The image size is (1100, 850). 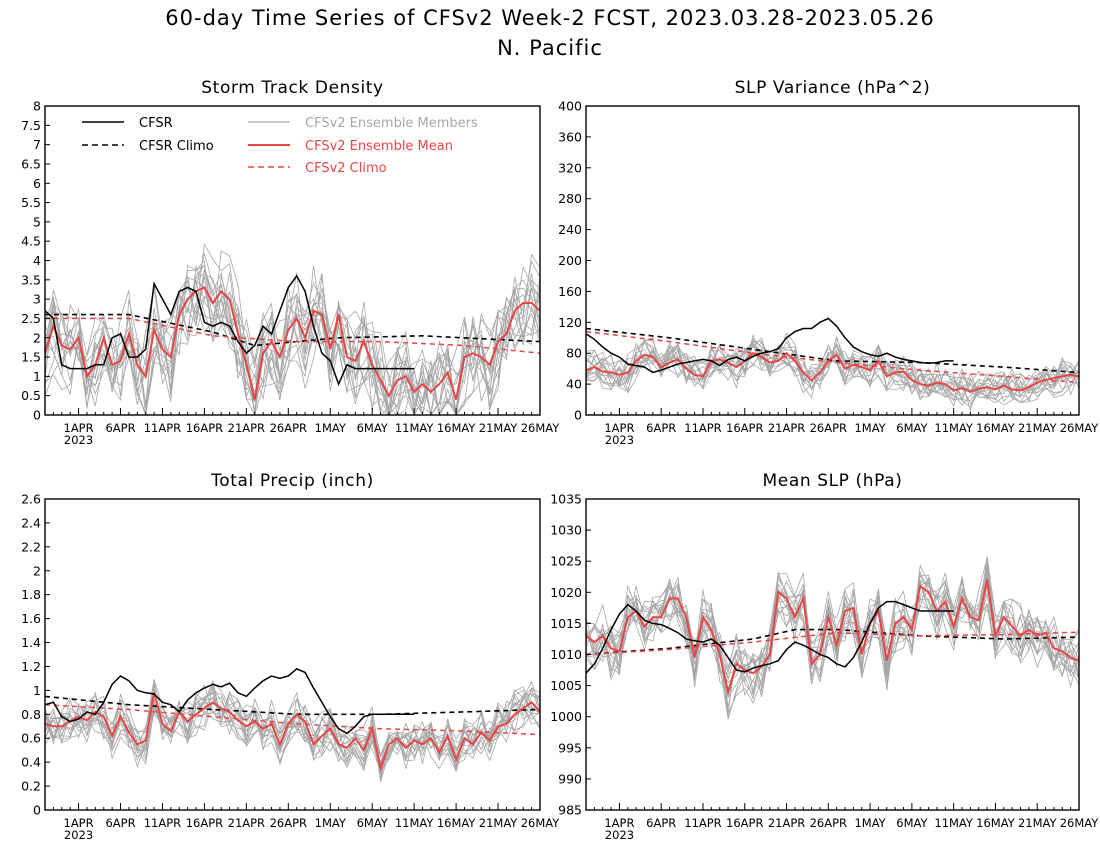 What do you see at coordinates (37, 144) in the screenshot?
I see `y-tick-label: 7` at bounding box center [37, 144].